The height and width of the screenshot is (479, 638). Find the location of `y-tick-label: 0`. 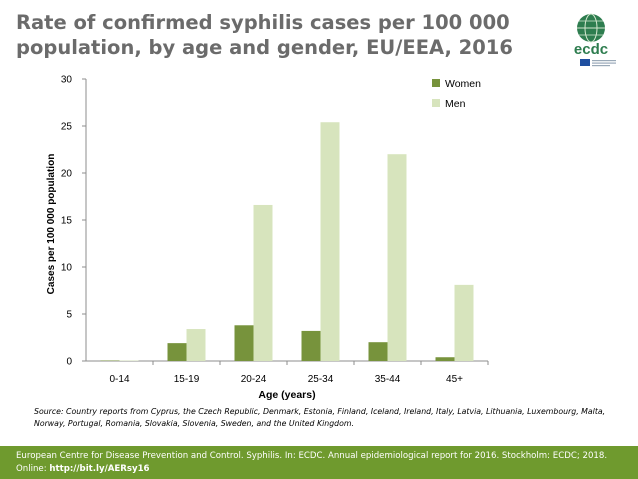

y-tick-label: 0 is located at coordinates (69, 362).